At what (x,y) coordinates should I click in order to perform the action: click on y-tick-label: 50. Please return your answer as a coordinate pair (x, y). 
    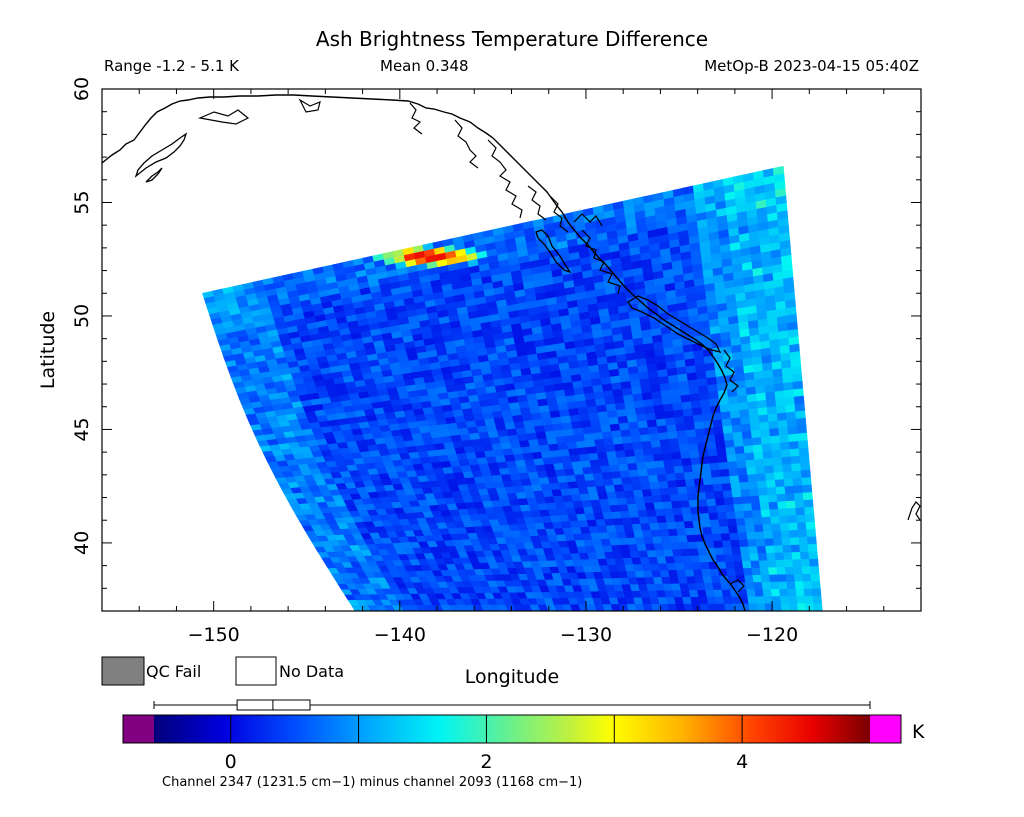
    Looking at the image, I should click on (82, 316).